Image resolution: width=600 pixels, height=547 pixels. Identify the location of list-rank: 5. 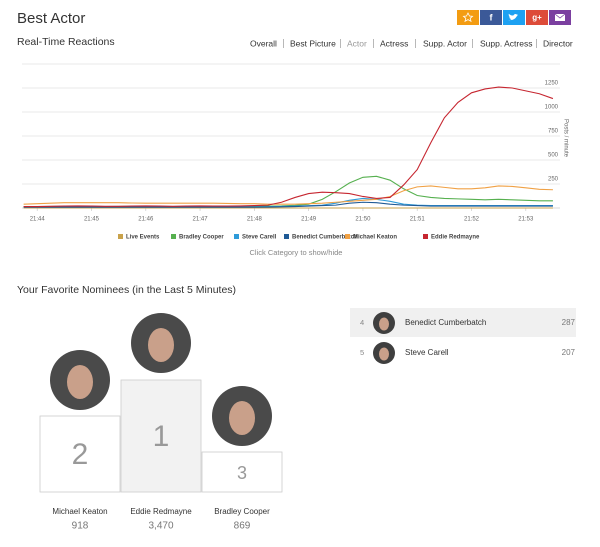
(362, 352).